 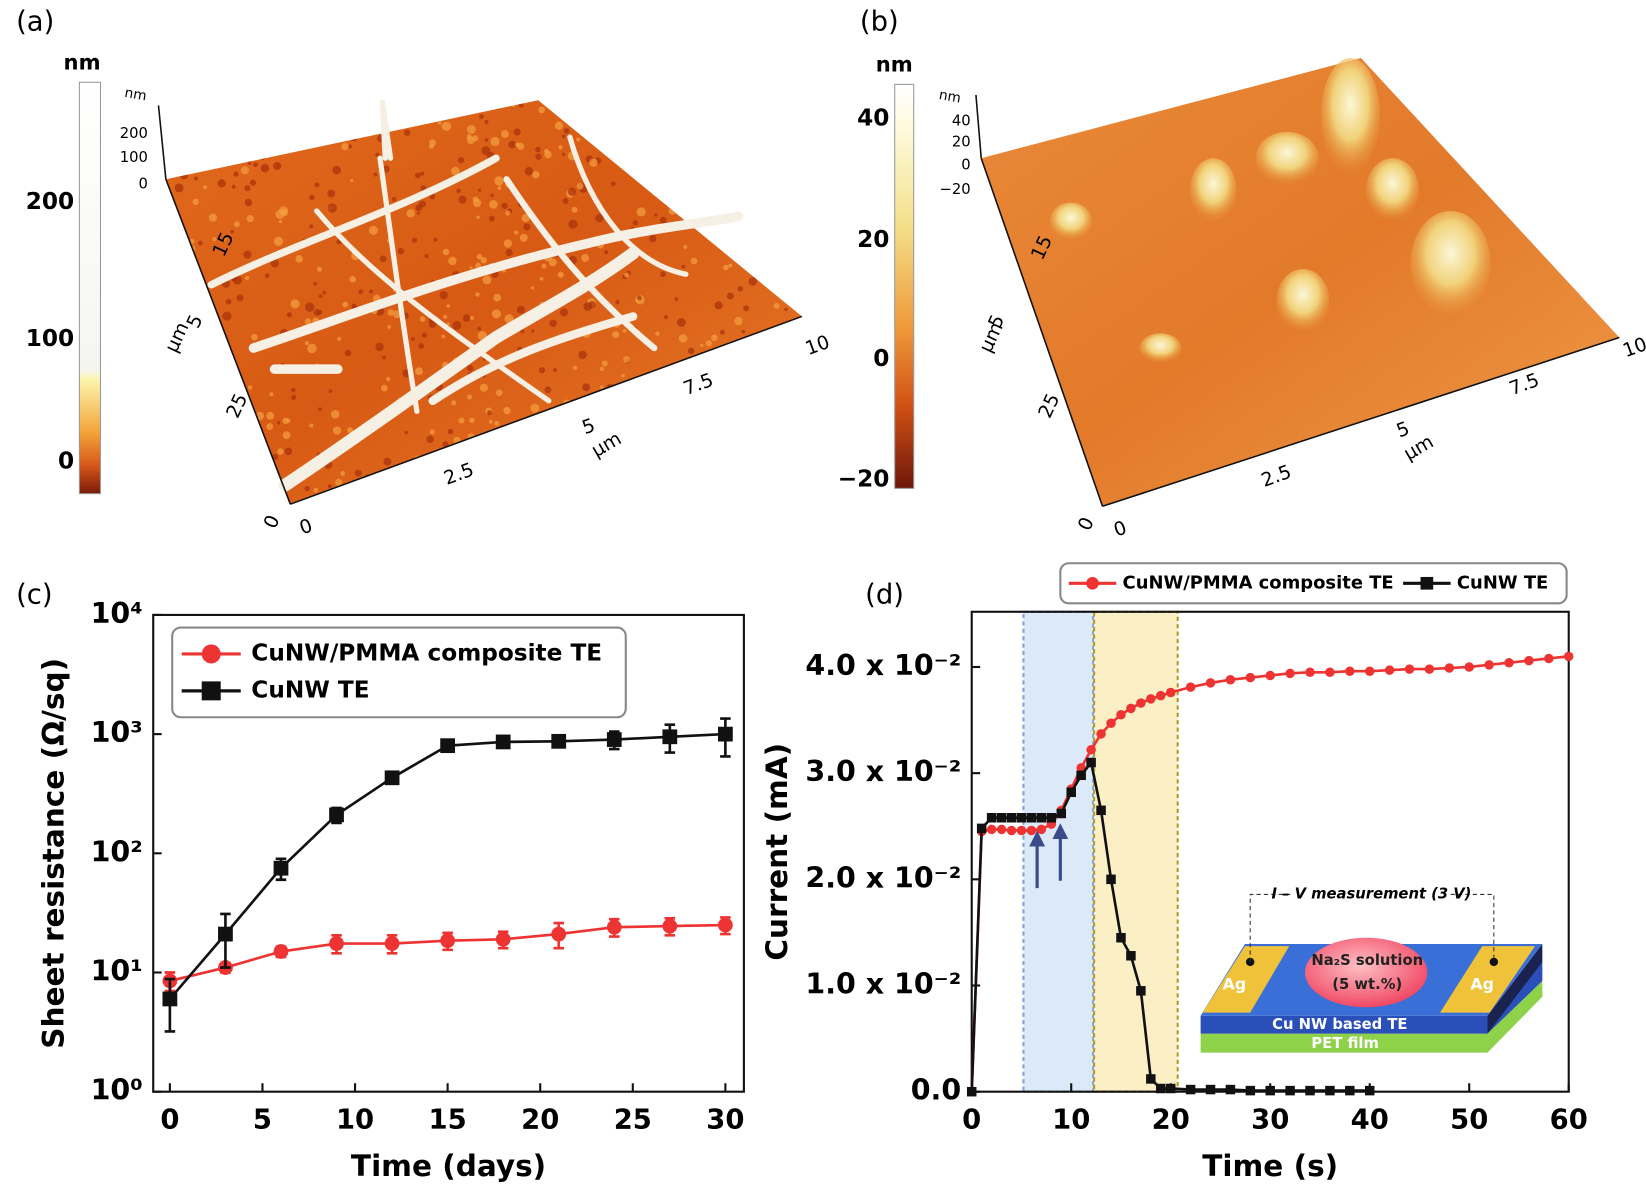 What do you see at coordinates (873, 118) in the screenshot?
I see `colorbar-tick-label: 40` at bounding box center [873, 118].